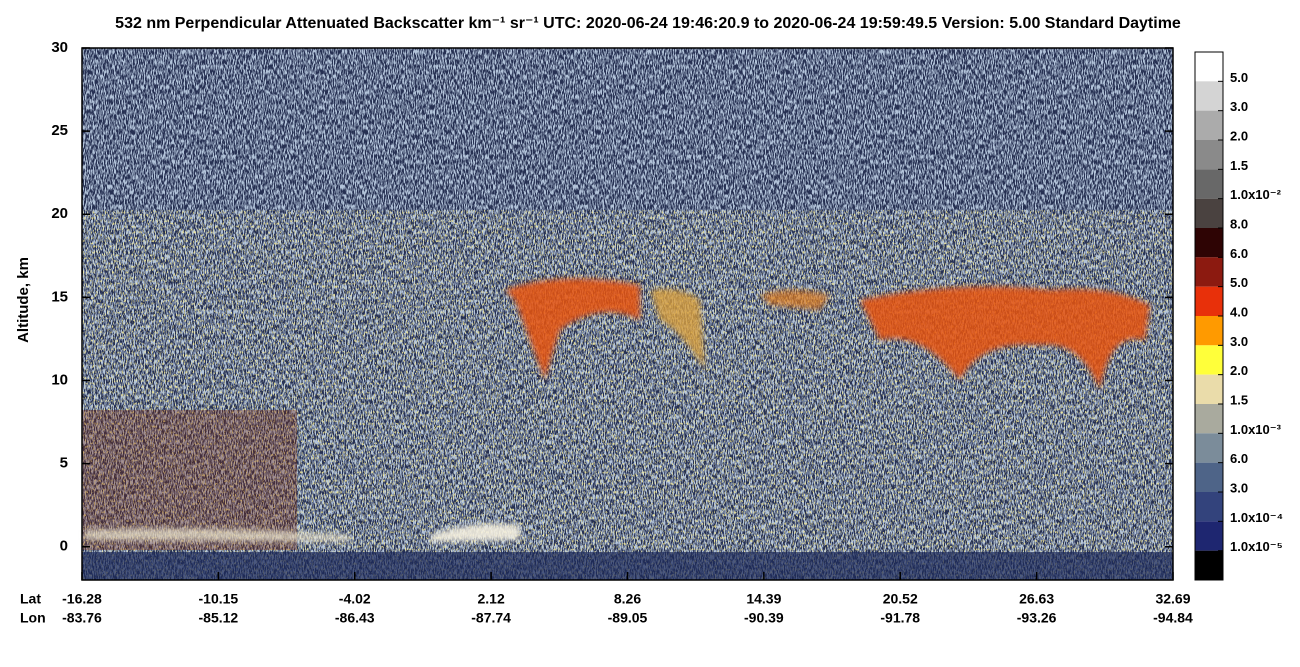  I want to click on x-tick-label: -10.15, so click(219, 599).